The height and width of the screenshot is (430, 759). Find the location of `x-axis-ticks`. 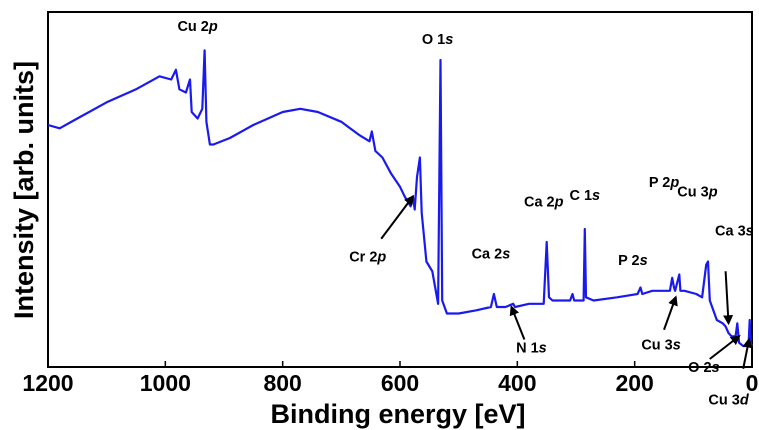

x-axis-ticks is located at coordinates (400, 364).